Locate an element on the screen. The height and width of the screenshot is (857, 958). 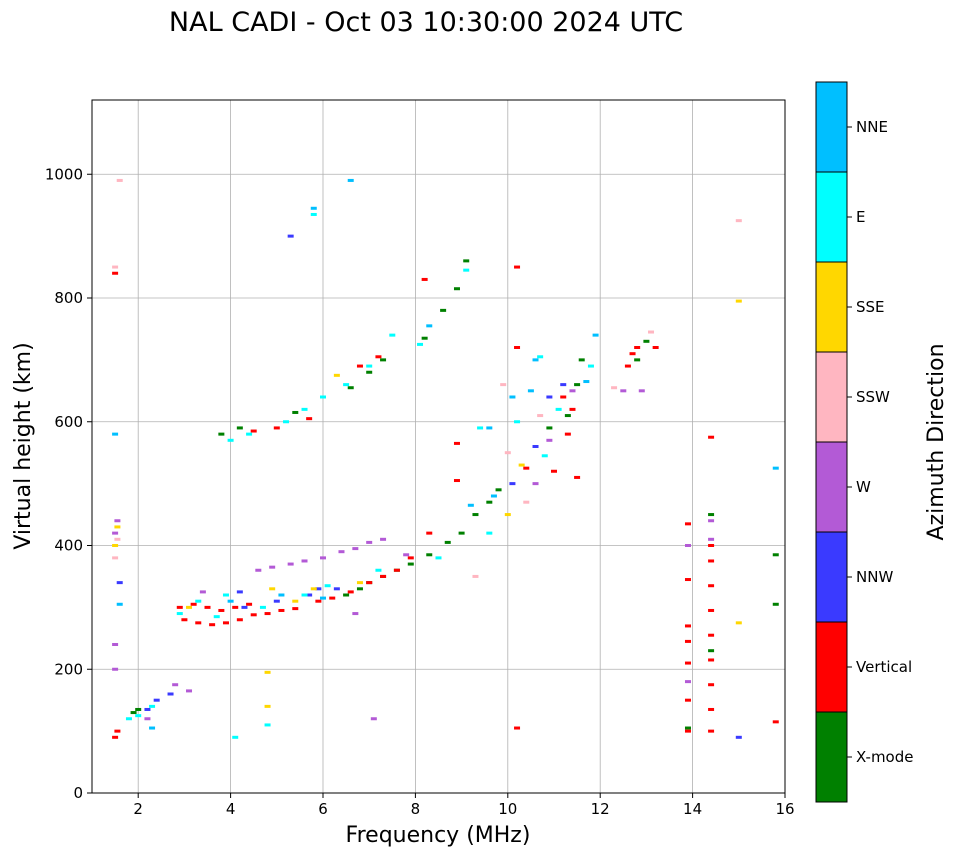
x-tick-label: 8 is located at coordinates (416, 809).